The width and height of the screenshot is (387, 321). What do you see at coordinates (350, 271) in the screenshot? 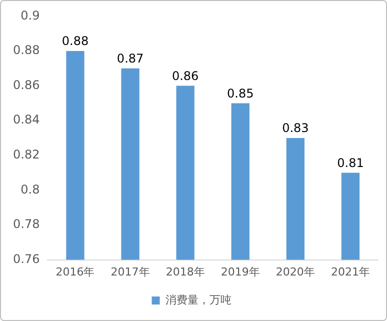
I see `x-tick-label: 2021年` at bounding box center [350, 271].